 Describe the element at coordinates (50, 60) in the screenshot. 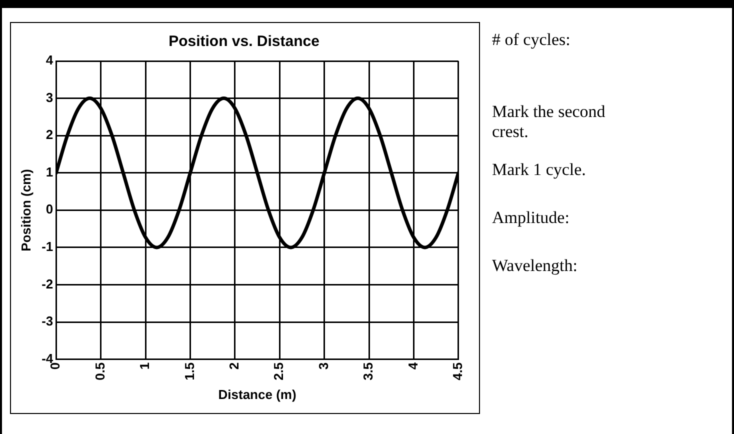

I see `y-tick-label: 4` at that location.